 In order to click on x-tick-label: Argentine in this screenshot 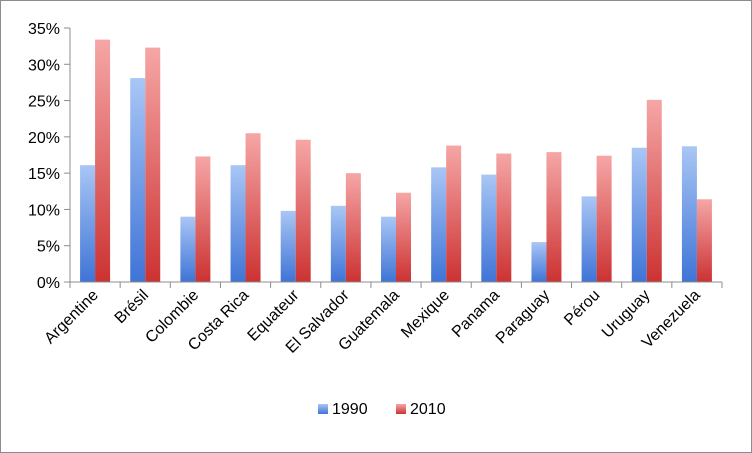, I will do `click(71, 317)`.